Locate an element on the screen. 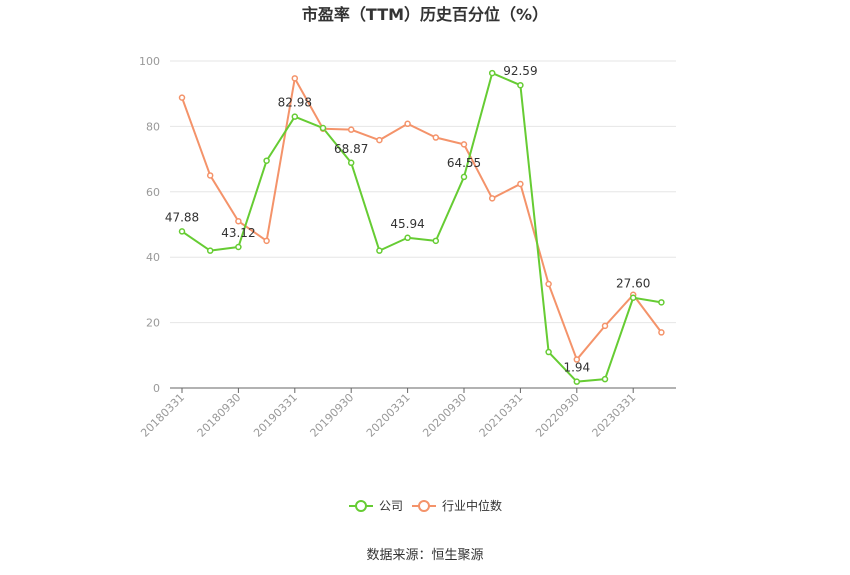  x-tick-label: 20210331 is located at coordinates (501, 415).